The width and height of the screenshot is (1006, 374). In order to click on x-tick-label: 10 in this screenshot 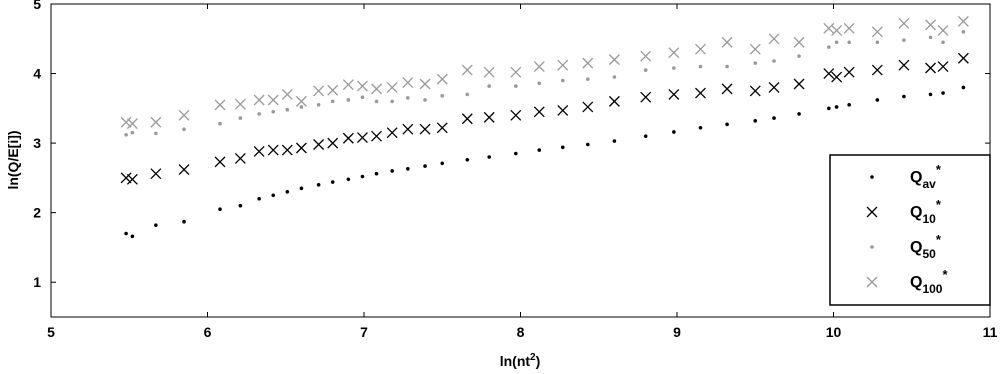, I will do `click(834, 332)`.